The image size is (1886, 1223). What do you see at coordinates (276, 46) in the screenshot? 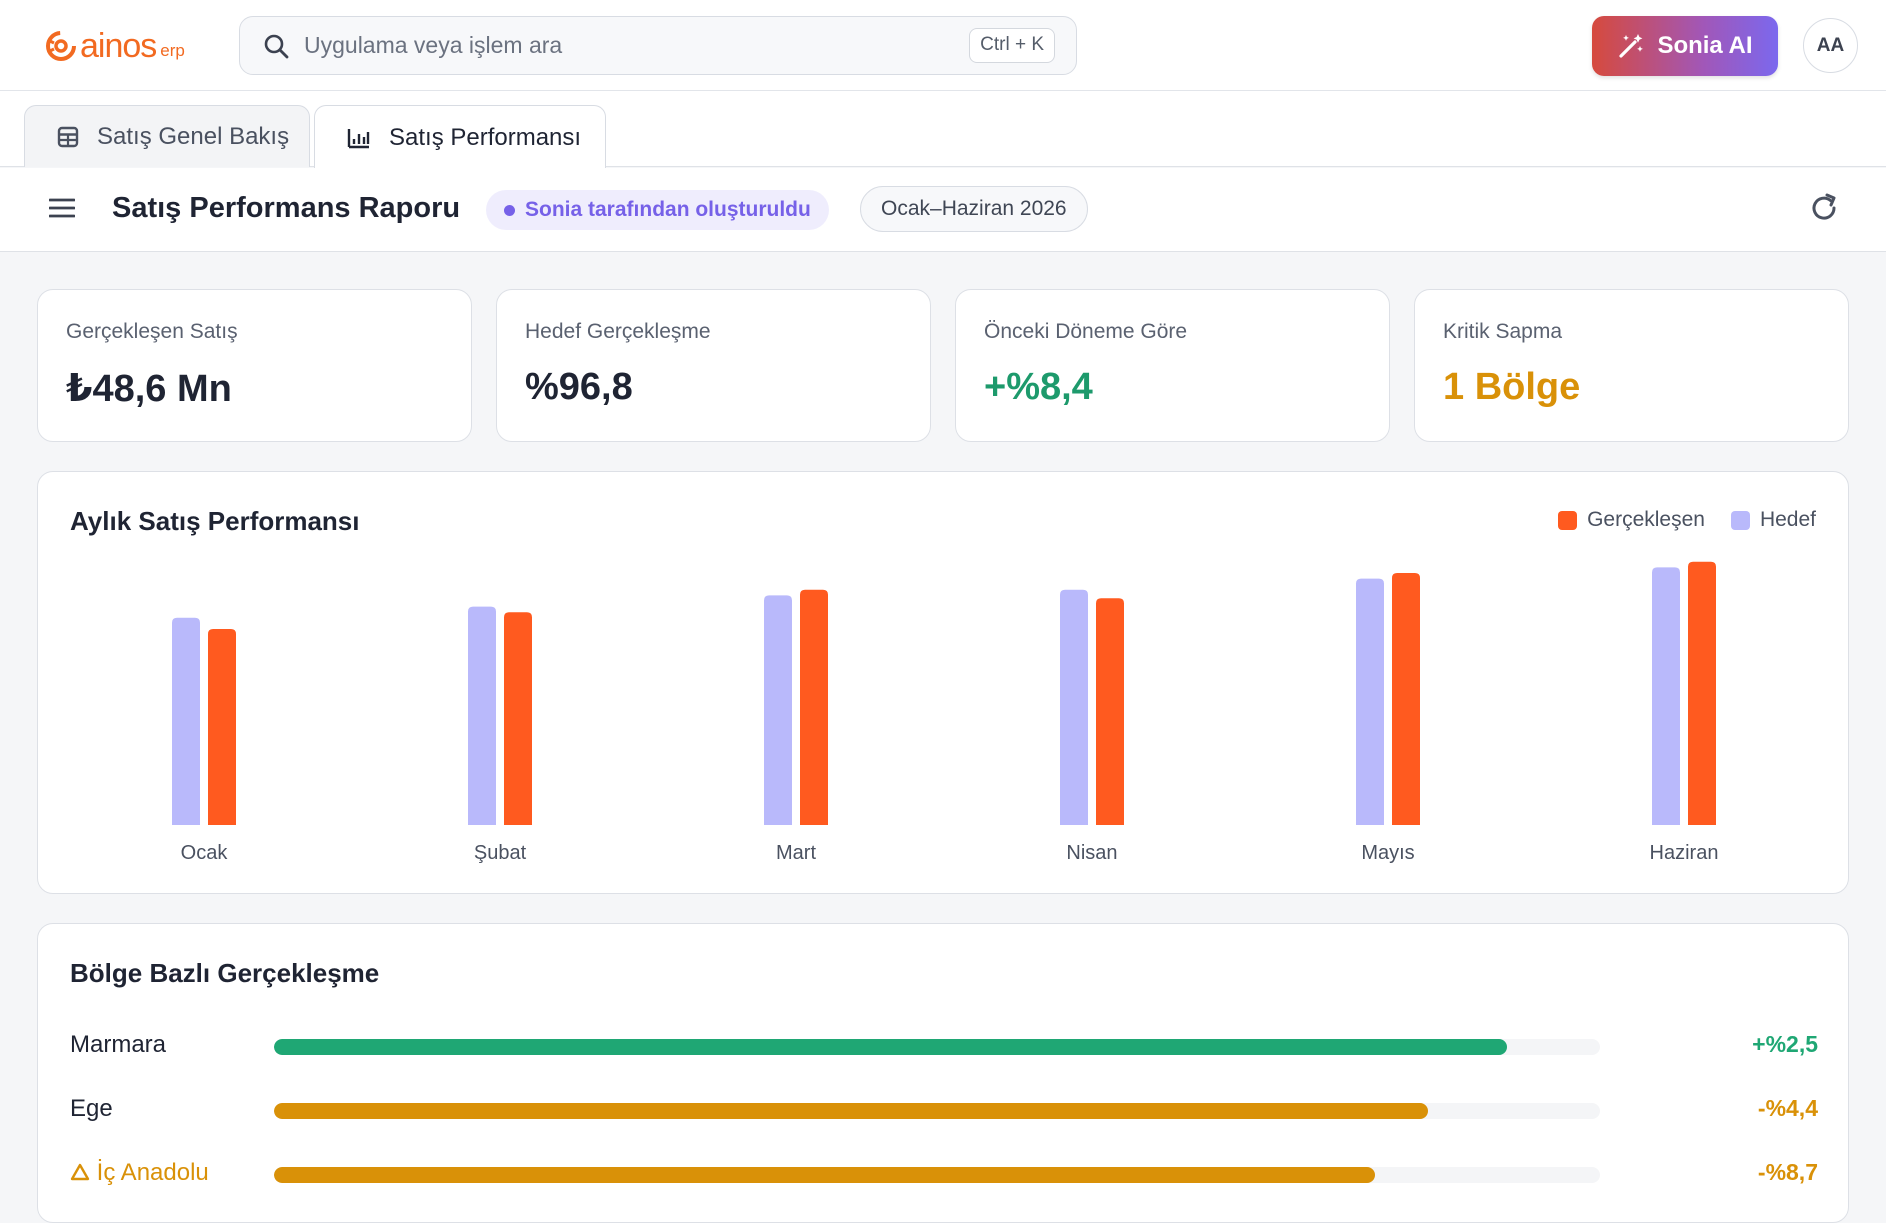
I see `search-icon` at bounding box center [276, 46].